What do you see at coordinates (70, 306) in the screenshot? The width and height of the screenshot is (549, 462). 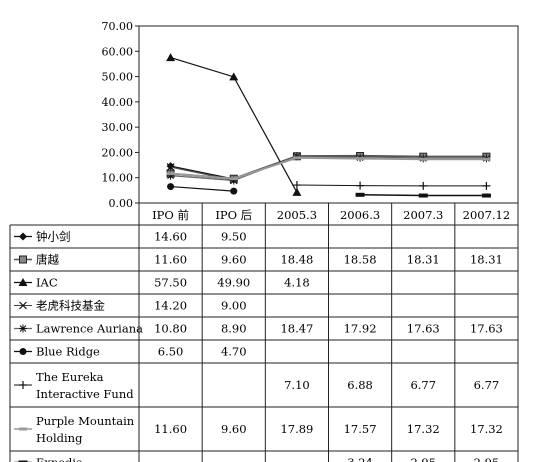 I see `series-name-label: 老虎科技基金` at bounding box center [70, 306].